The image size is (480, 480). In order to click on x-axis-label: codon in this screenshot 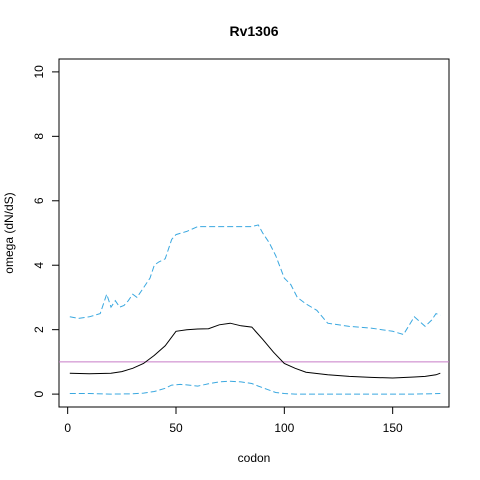, I will do `click(254, 458)`.